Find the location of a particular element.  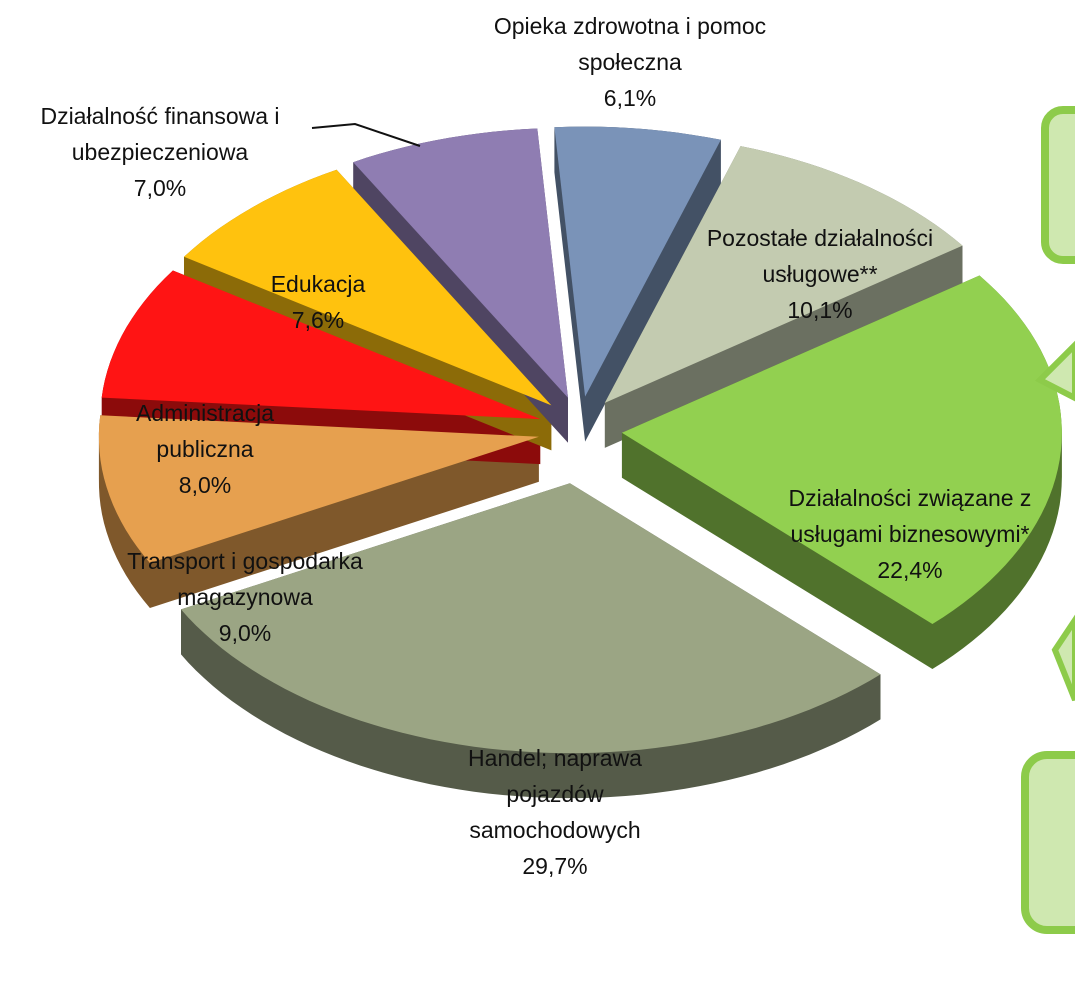

slice-label: Administracja publiczna 8,0% is located at coordinates (205, 449).